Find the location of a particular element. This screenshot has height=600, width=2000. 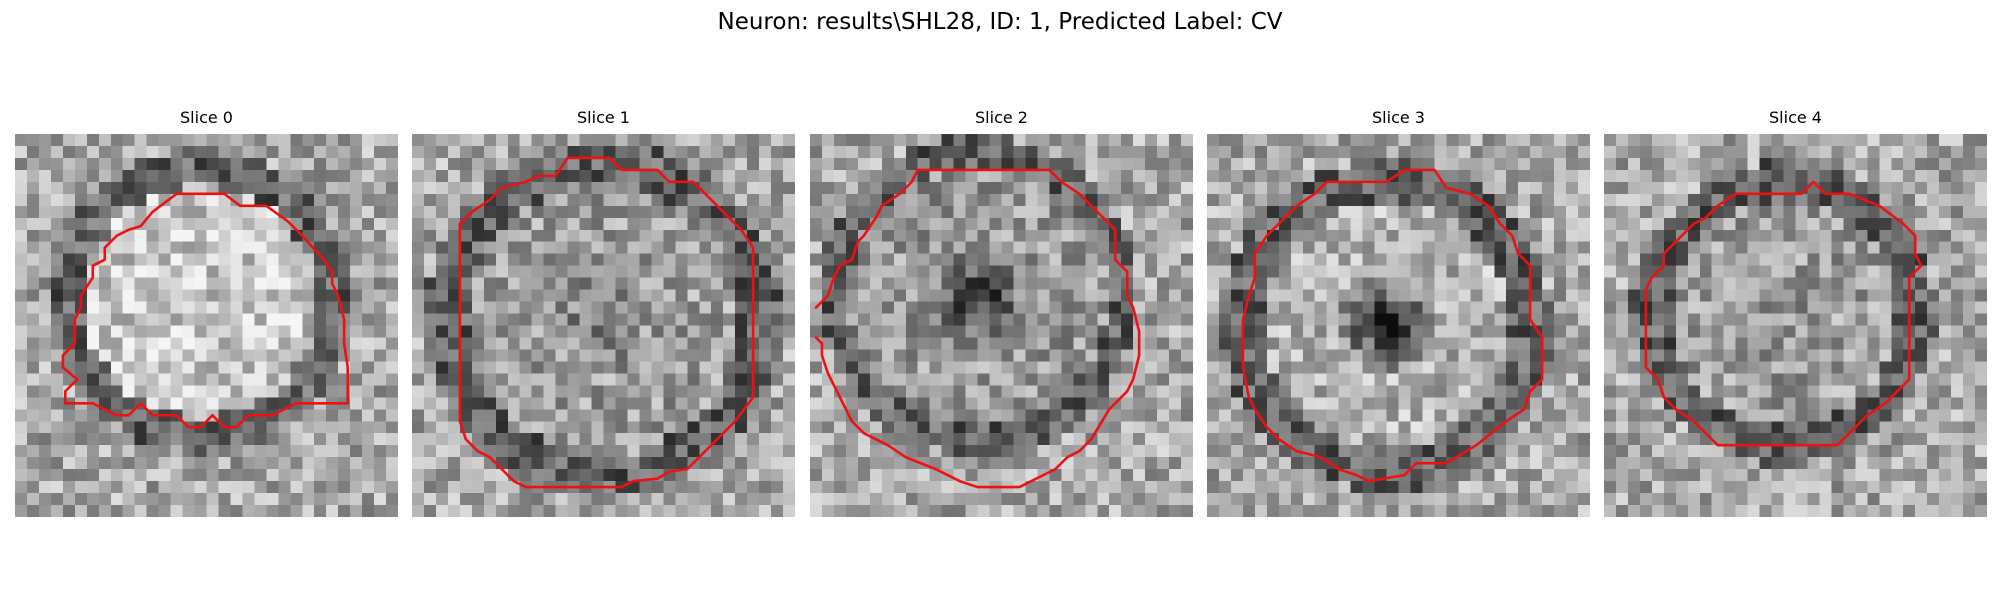

slice-title-3: Slice 3 is located at coordinates (1398, 117).